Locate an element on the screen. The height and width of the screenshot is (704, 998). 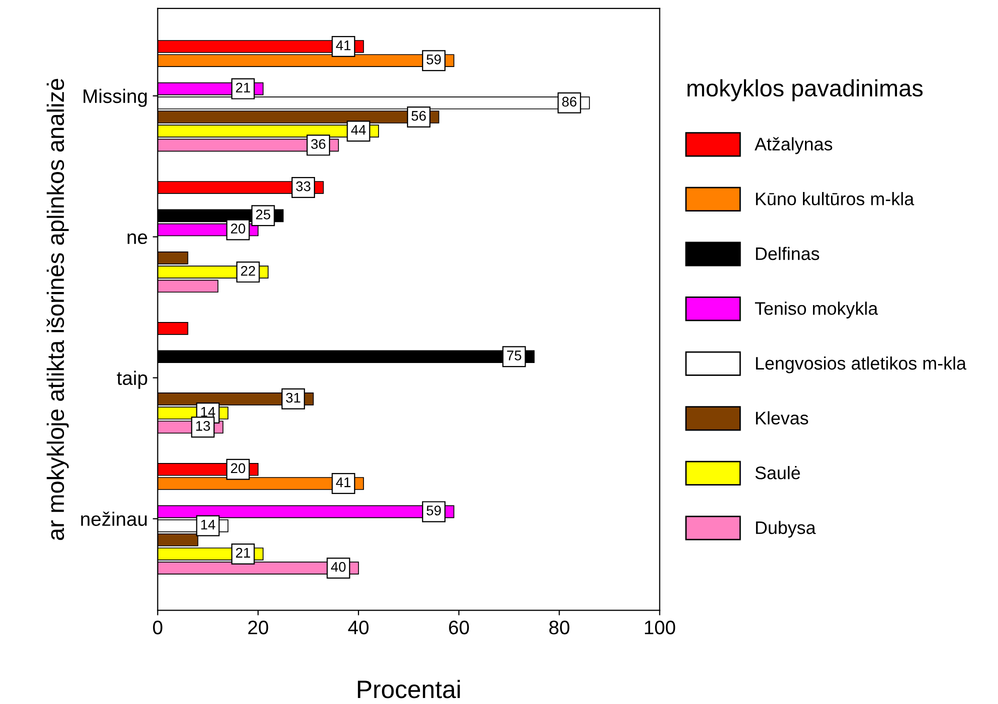
y-tick-label: taip is located at coordinates (132, 379).